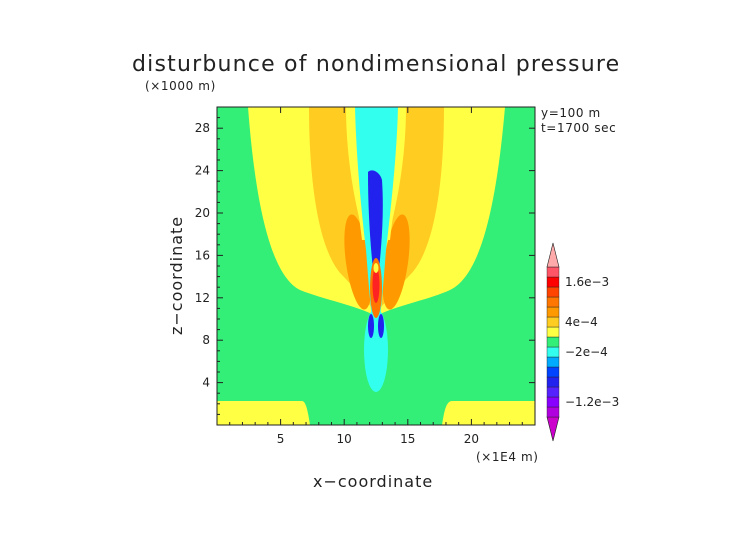  I want to click on colorbar-arrow-low, so click(553, 429).